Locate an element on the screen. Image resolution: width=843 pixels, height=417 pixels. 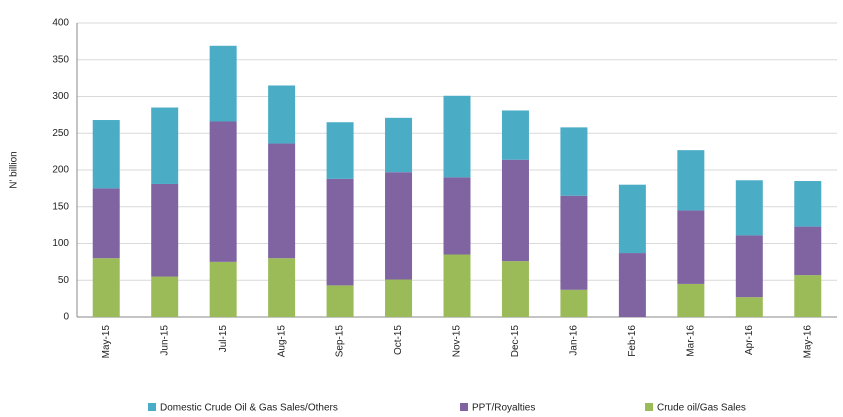
x-tick-label: Sep-15 is located at coordinates (340, 341).